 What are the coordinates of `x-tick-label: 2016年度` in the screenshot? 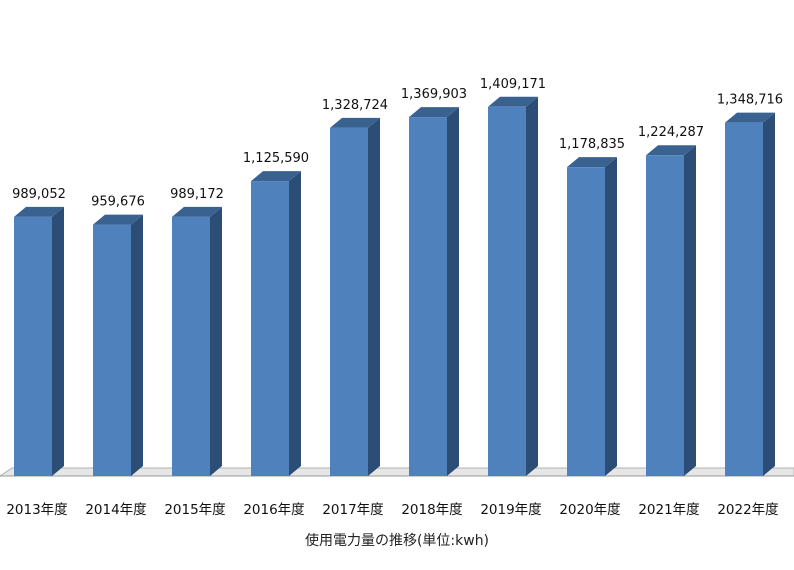 It's located at (273, 510).